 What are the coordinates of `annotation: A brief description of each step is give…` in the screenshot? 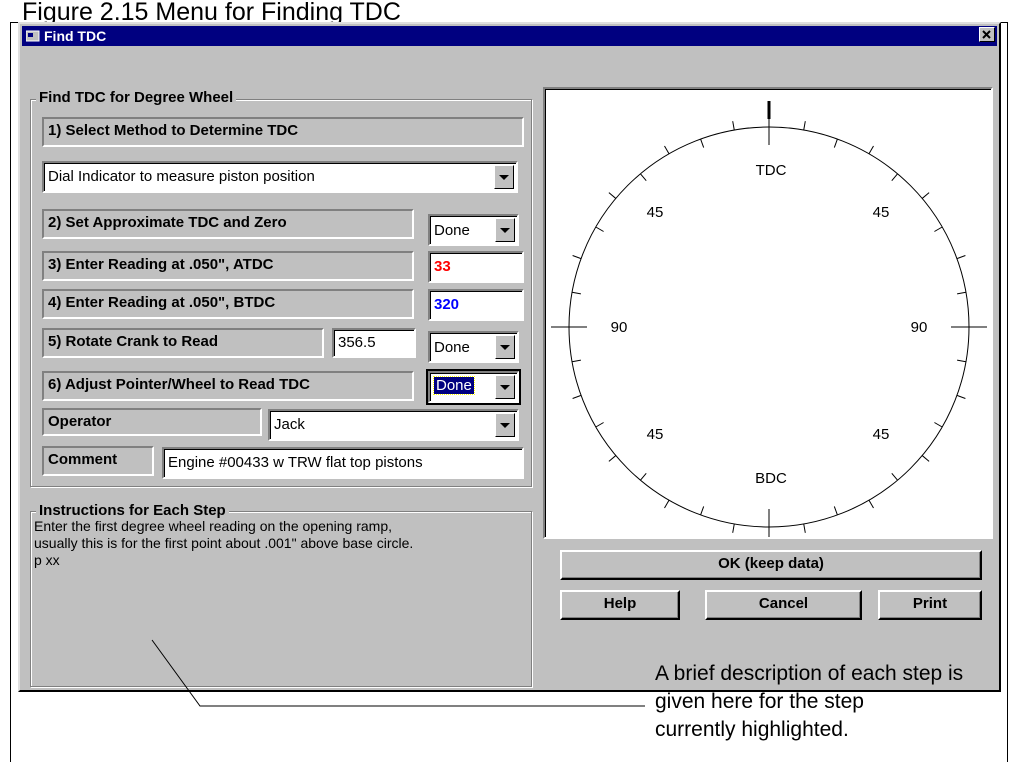 It's located at (835, 702).